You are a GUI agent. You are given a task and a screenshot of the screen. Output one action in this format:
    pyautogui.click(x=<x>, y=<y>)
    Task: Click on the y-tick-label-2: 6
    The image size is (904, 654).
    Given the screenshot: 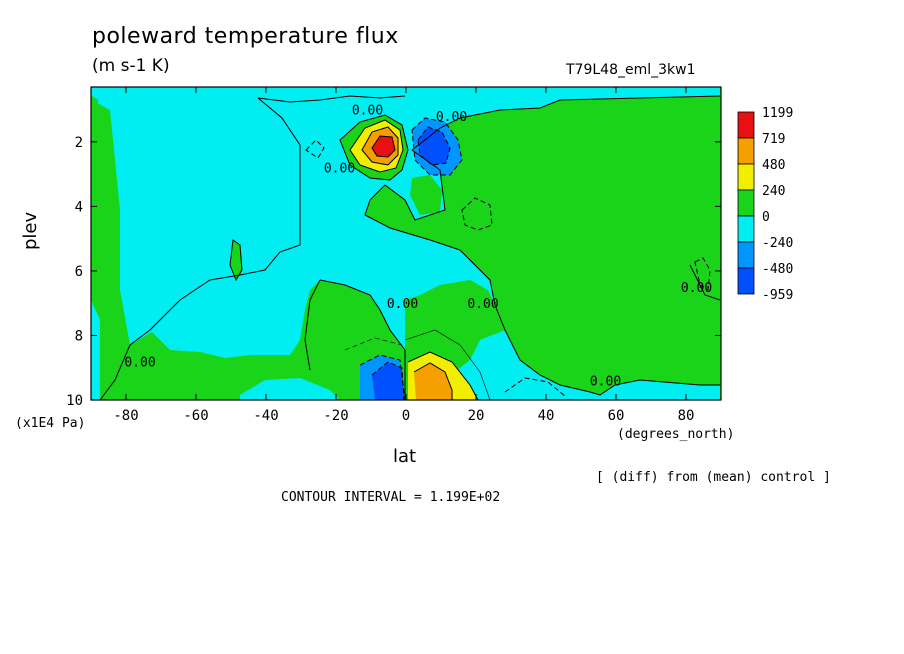 What is the action you would take?
    pyautogui.click(x=79, y=272)
    